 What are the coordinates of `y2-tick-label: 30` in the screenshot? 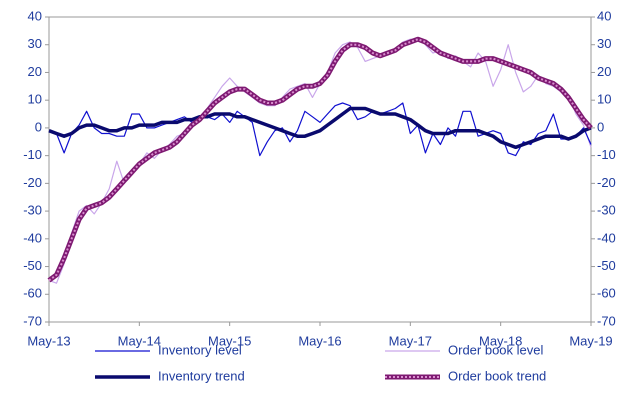 It's located at (604, 43).